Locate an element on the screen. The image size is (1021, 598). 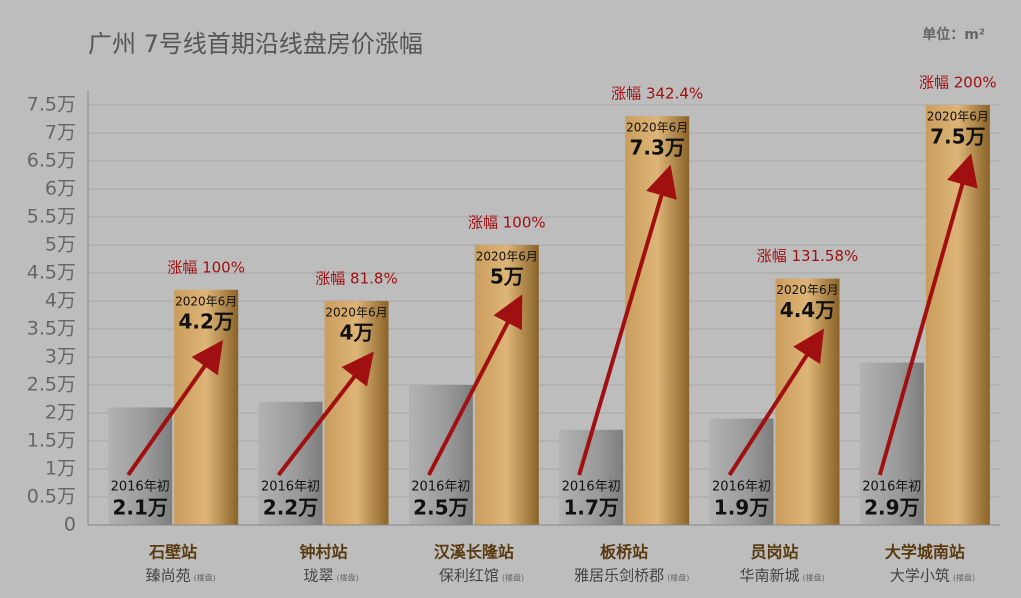
y-tick-label: 5万 is located at coordinates (60, 245).